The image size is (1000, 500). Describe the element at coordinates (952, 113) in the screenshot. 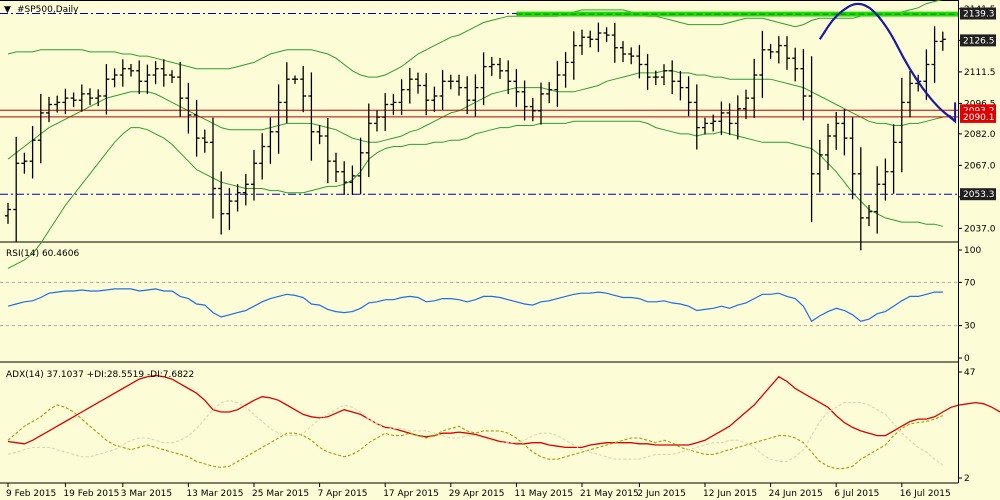

I see `forecast-arrowhead` at that location.